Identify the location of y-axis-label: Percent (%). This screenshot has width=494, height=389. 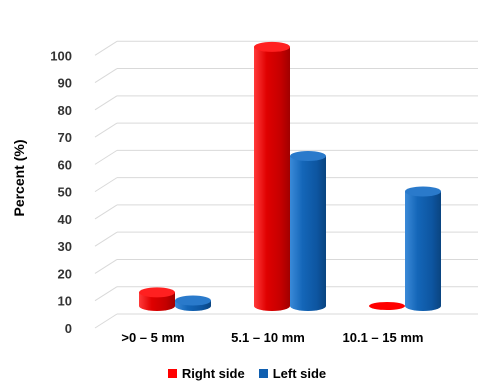
(19, 177).